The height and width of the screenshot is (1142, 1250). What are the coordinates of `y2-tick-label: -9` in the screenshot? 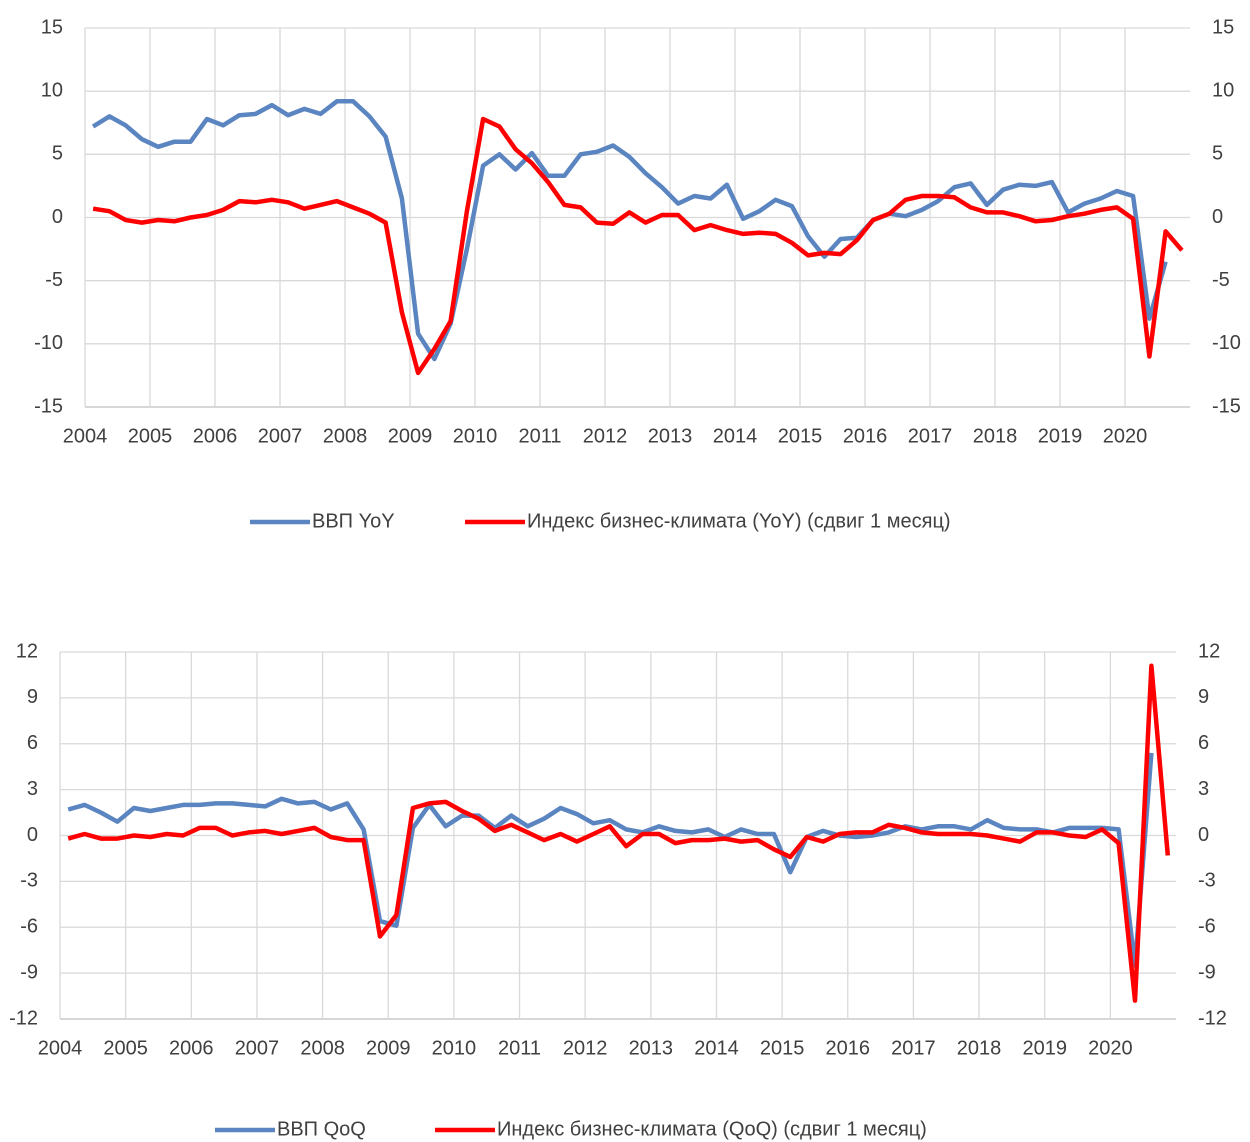 It's located at (1207, 972).